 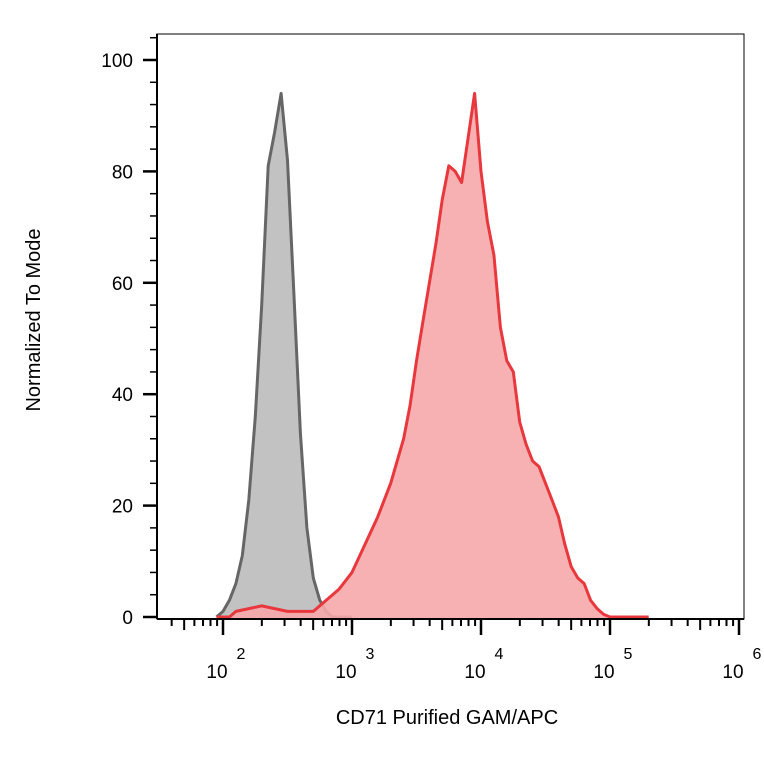 What do you see at coordinates (370, 654) in the screenshot?
I see `x-tick-exponent: 3` at bounding box center [370, 654].